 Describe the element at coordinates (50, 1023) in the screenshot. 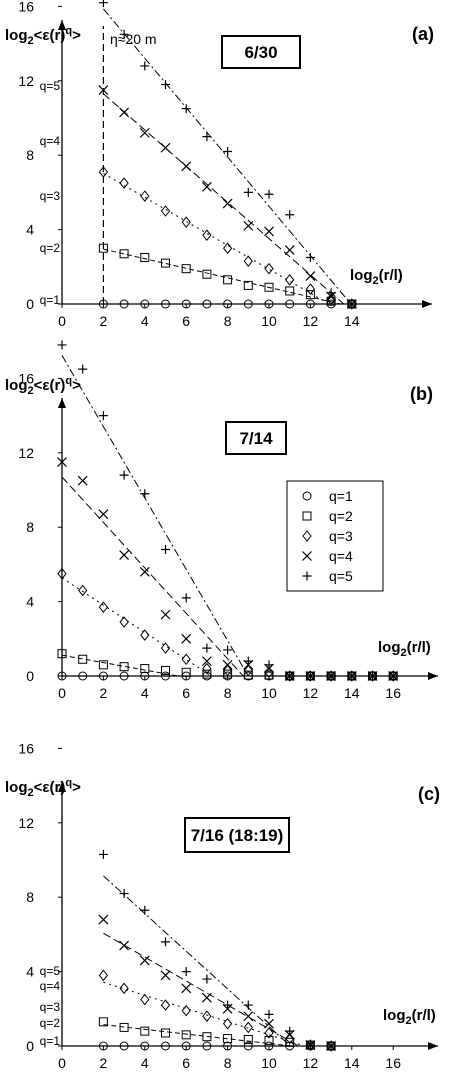

I see `curve-label: q=2` at that location.